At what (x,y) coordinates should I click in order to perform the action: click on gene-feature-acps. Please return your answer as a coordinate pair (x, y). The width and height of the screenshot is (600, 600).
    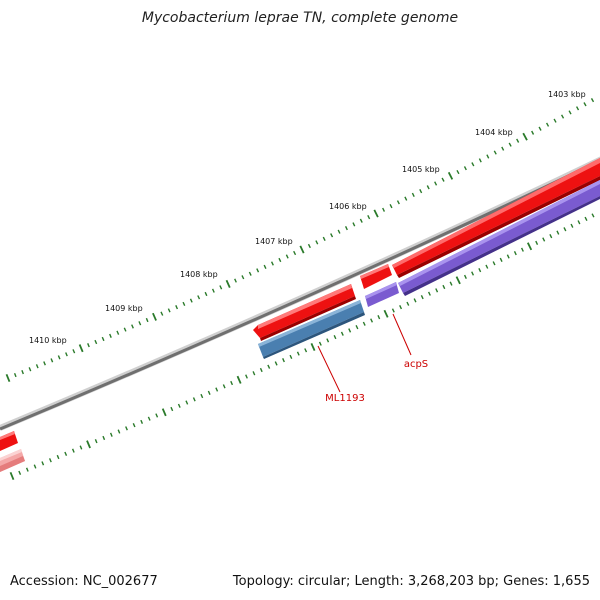
    Looking at the image, I should click on (376, 276).